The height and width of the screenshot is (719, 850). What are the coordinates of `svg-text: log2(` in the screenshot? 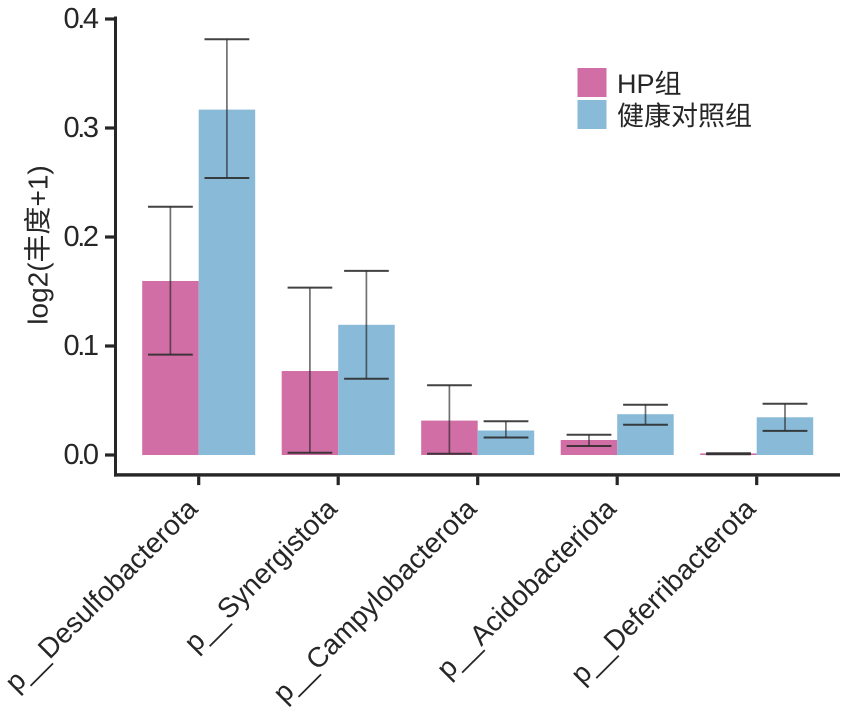 It's located at (38, 293).